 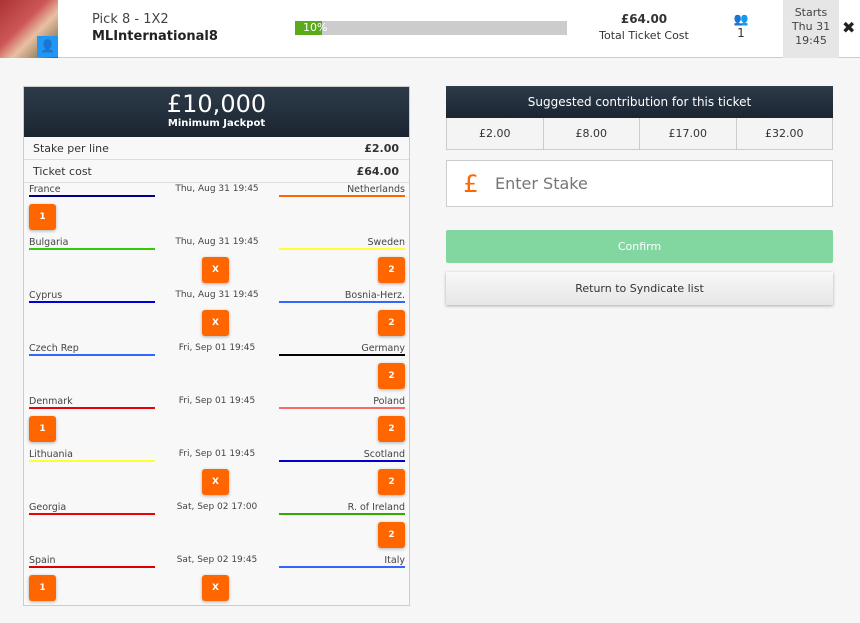 I want to click on amount-options: £2.00 £8.00 £17.00 £32.00, so click(x=639, y=134).